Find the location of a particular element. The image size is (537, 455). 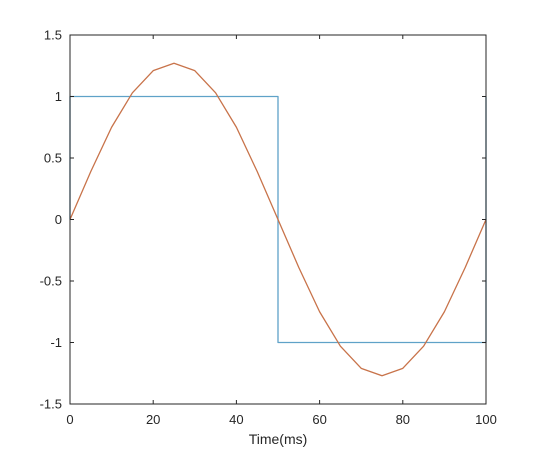

x-tick-label: 0 is located at coordinates (69, 419).